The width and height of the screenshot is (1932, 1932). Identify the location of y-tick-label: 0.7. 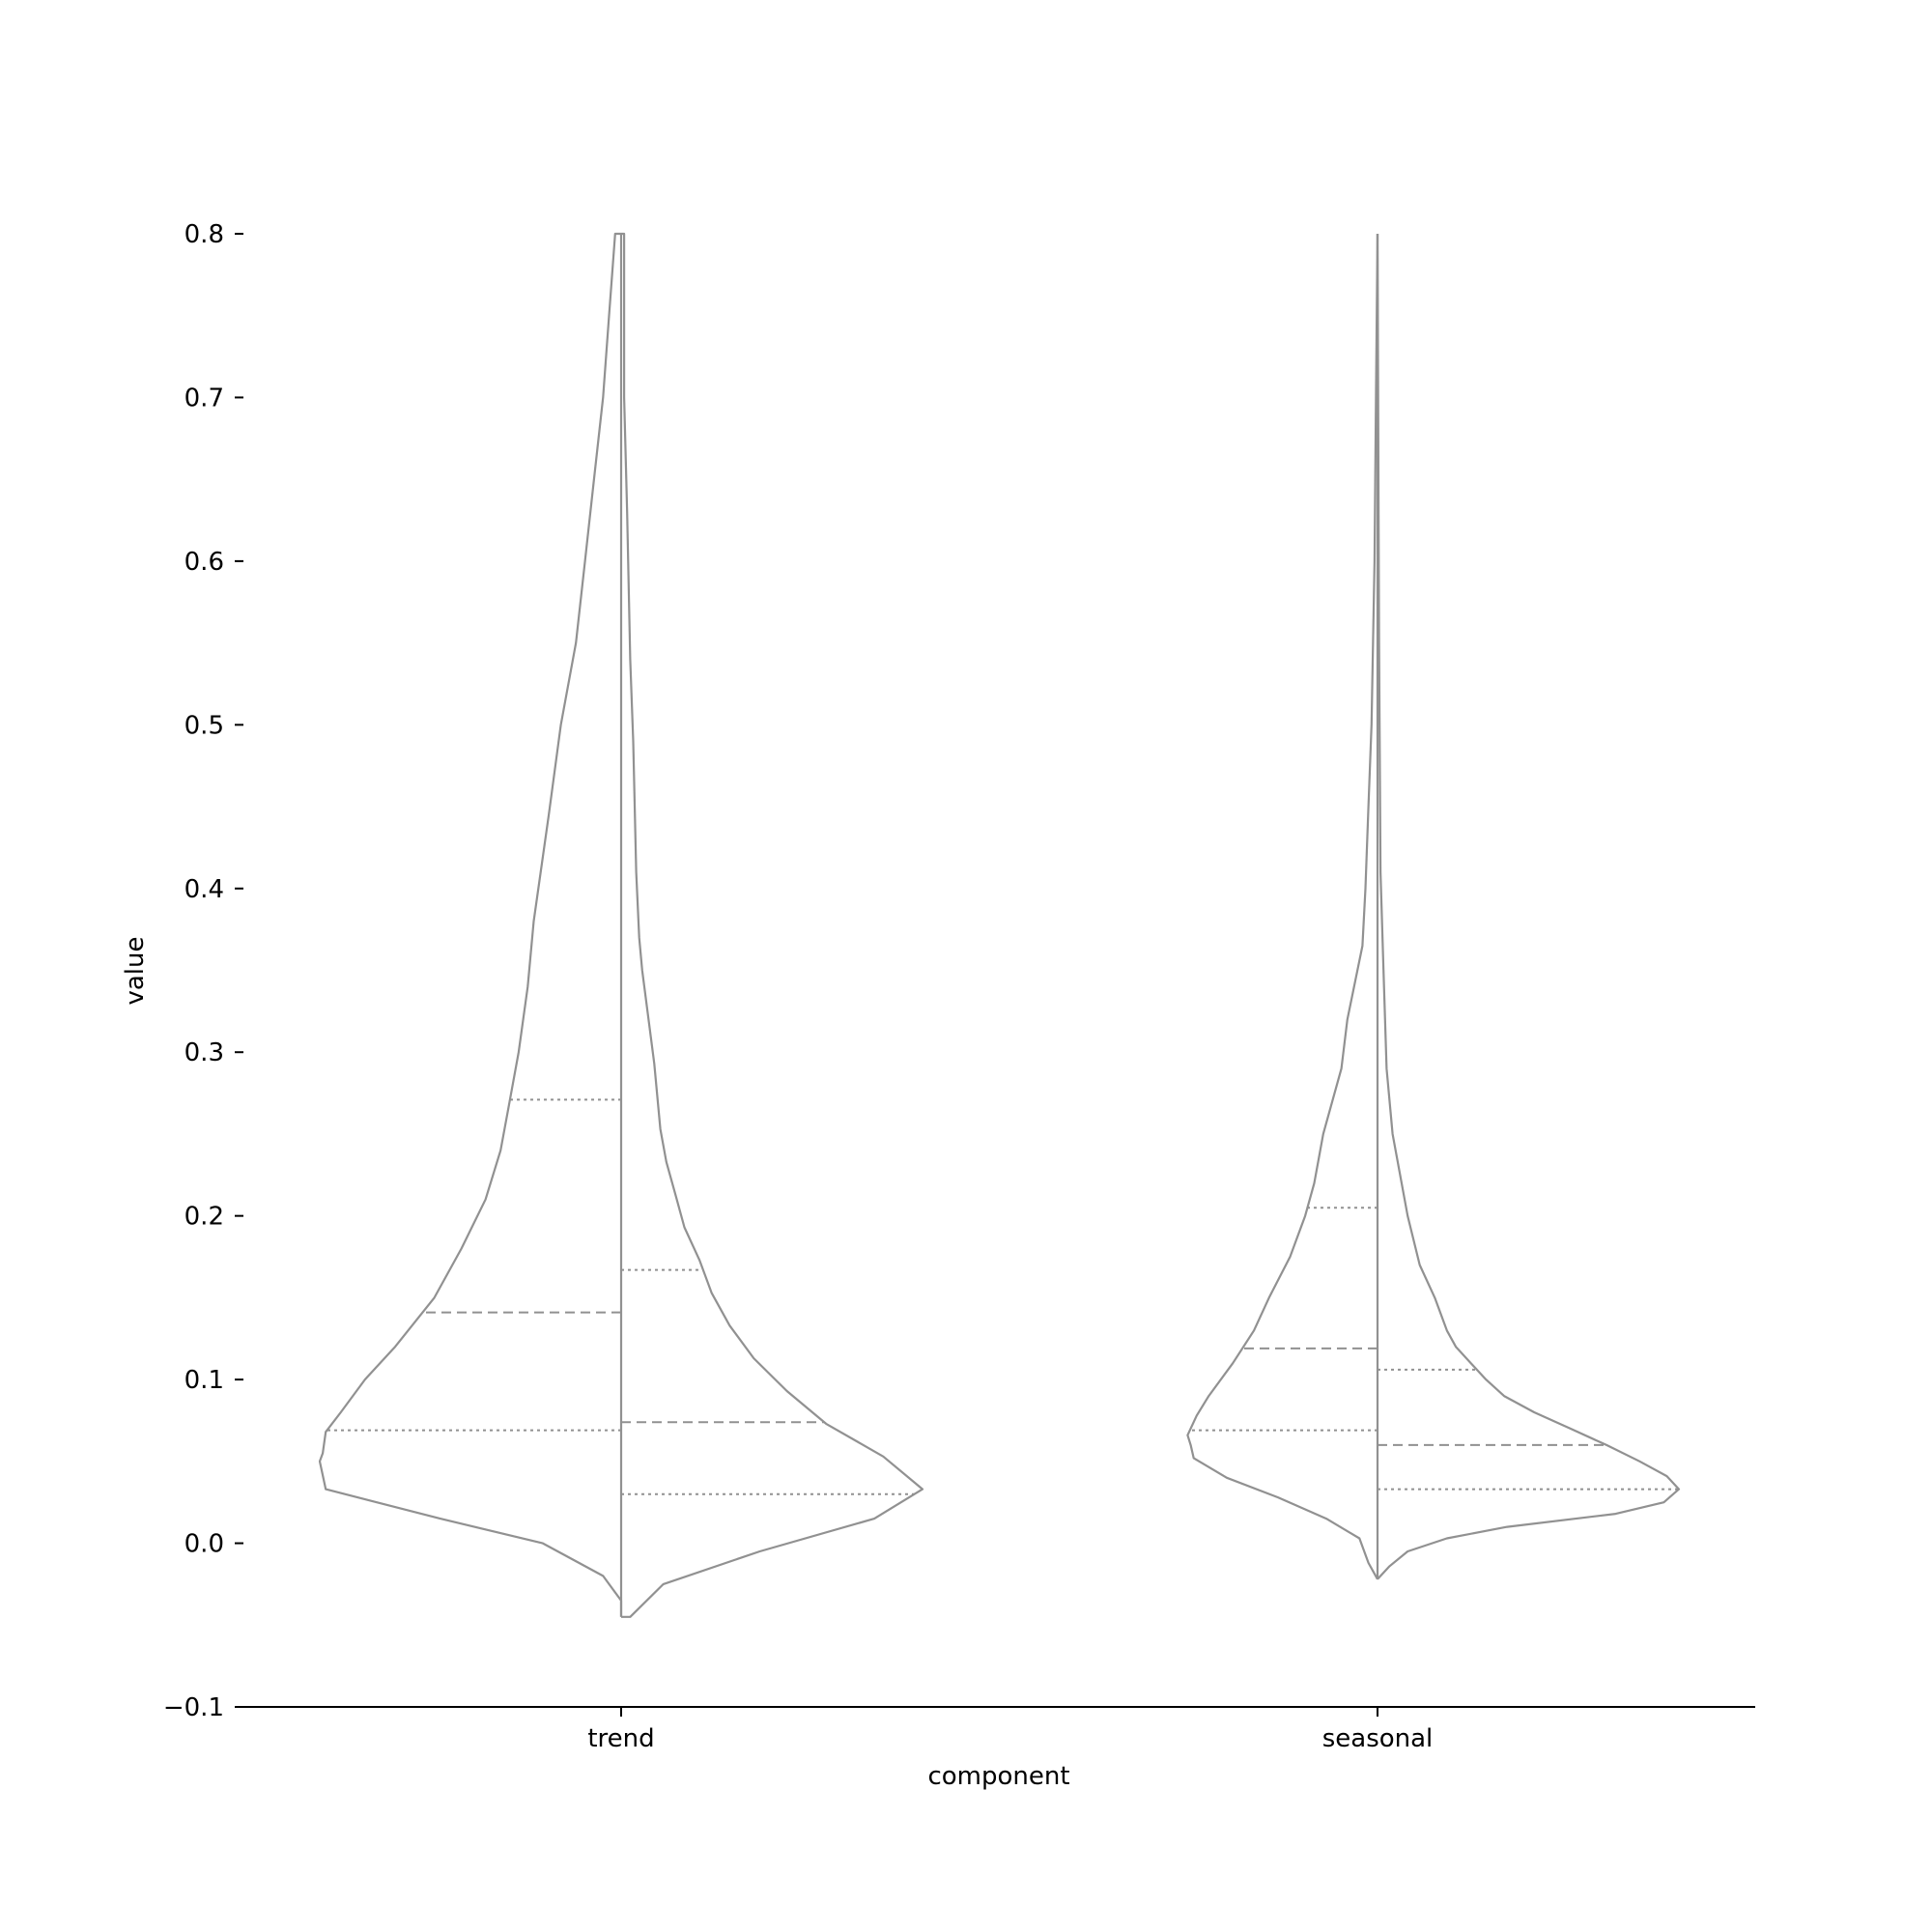
(204, 398).